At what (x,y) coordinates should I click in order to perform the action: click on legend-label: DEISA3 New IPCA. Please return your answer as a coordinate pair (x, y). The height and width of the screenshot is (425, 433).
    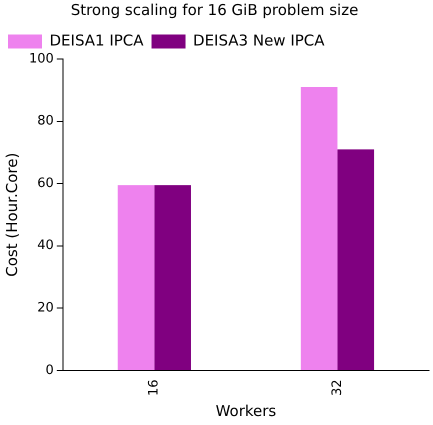
    Looking at the image, I should click on (259, 40).